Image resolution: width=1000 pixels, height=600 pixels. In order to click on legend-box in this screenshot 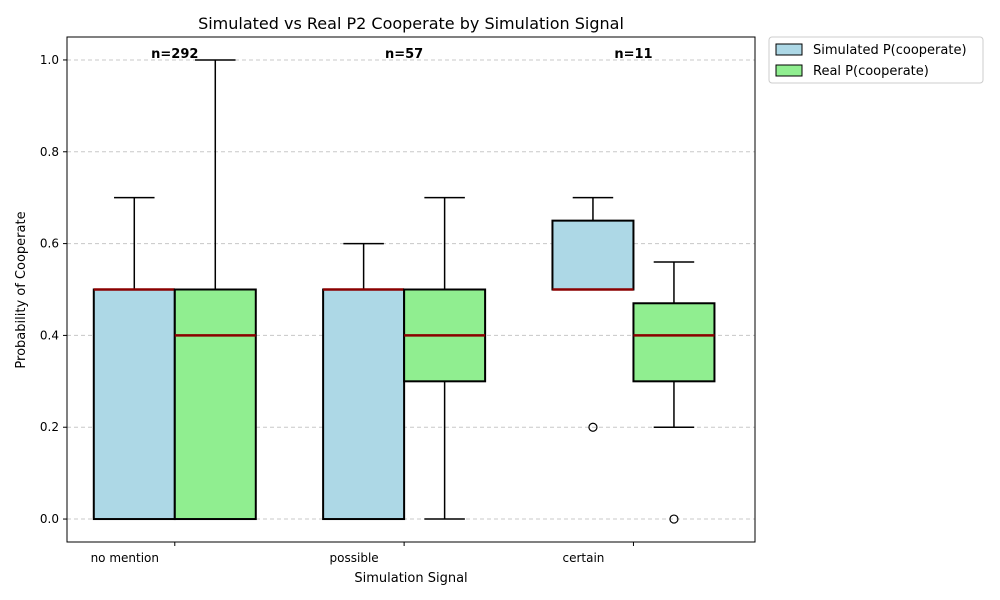, I will do `click(876, 60)`.